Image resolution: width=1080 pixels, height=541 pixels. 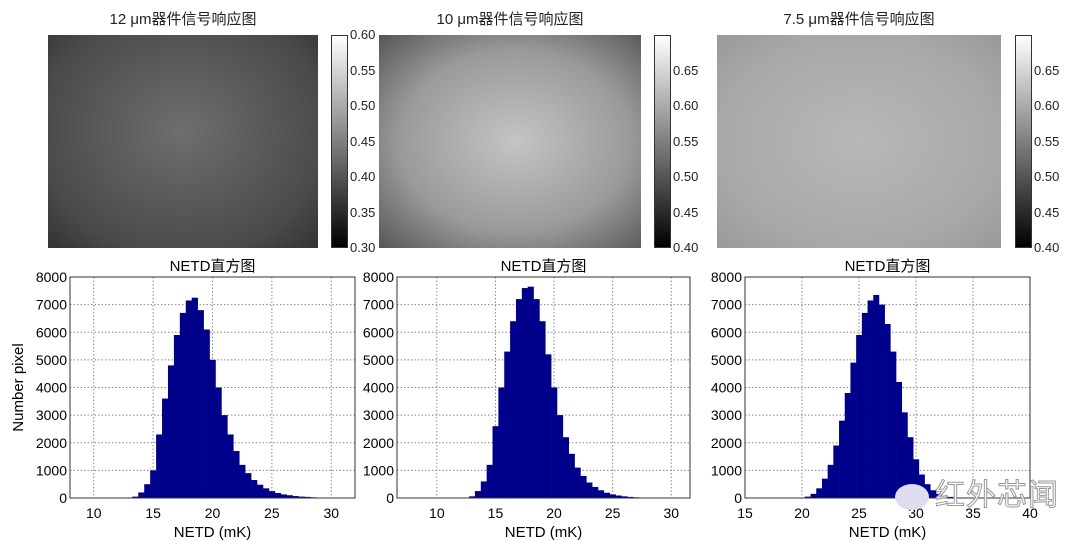 What do you see at coordinates (1047, 70) in the screenshot?
I see `colorbar-tick-label: 0.65` at bounding box center [1047, 70].